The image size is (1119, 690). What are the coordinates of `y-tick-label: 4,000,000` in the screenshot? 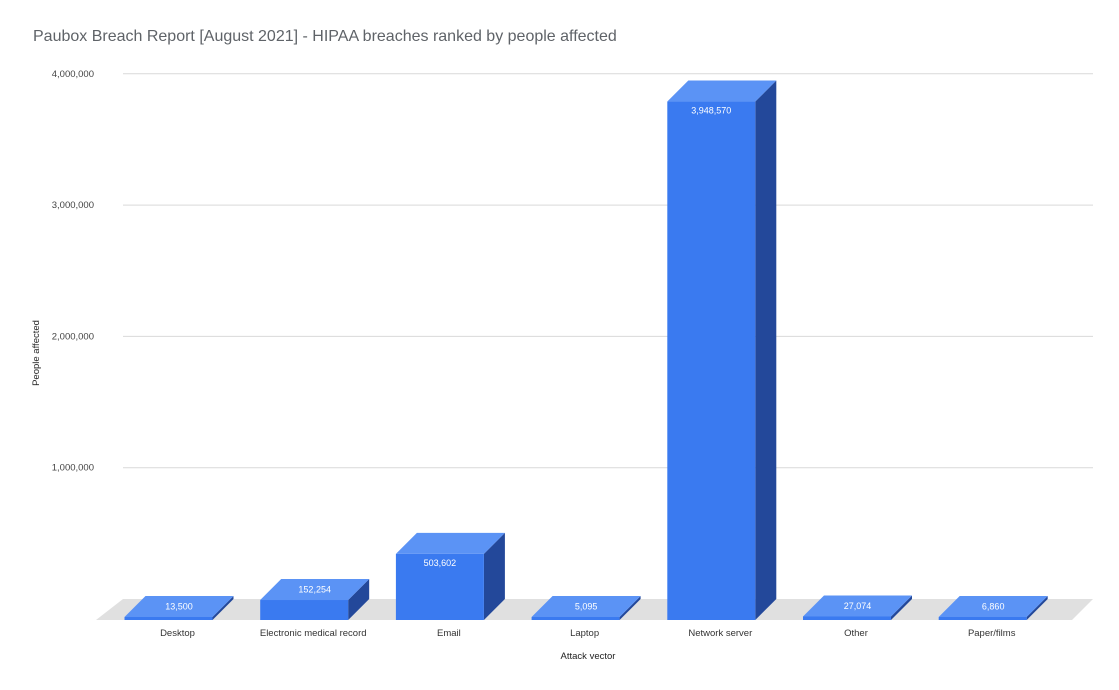 It's located at (73, 74).